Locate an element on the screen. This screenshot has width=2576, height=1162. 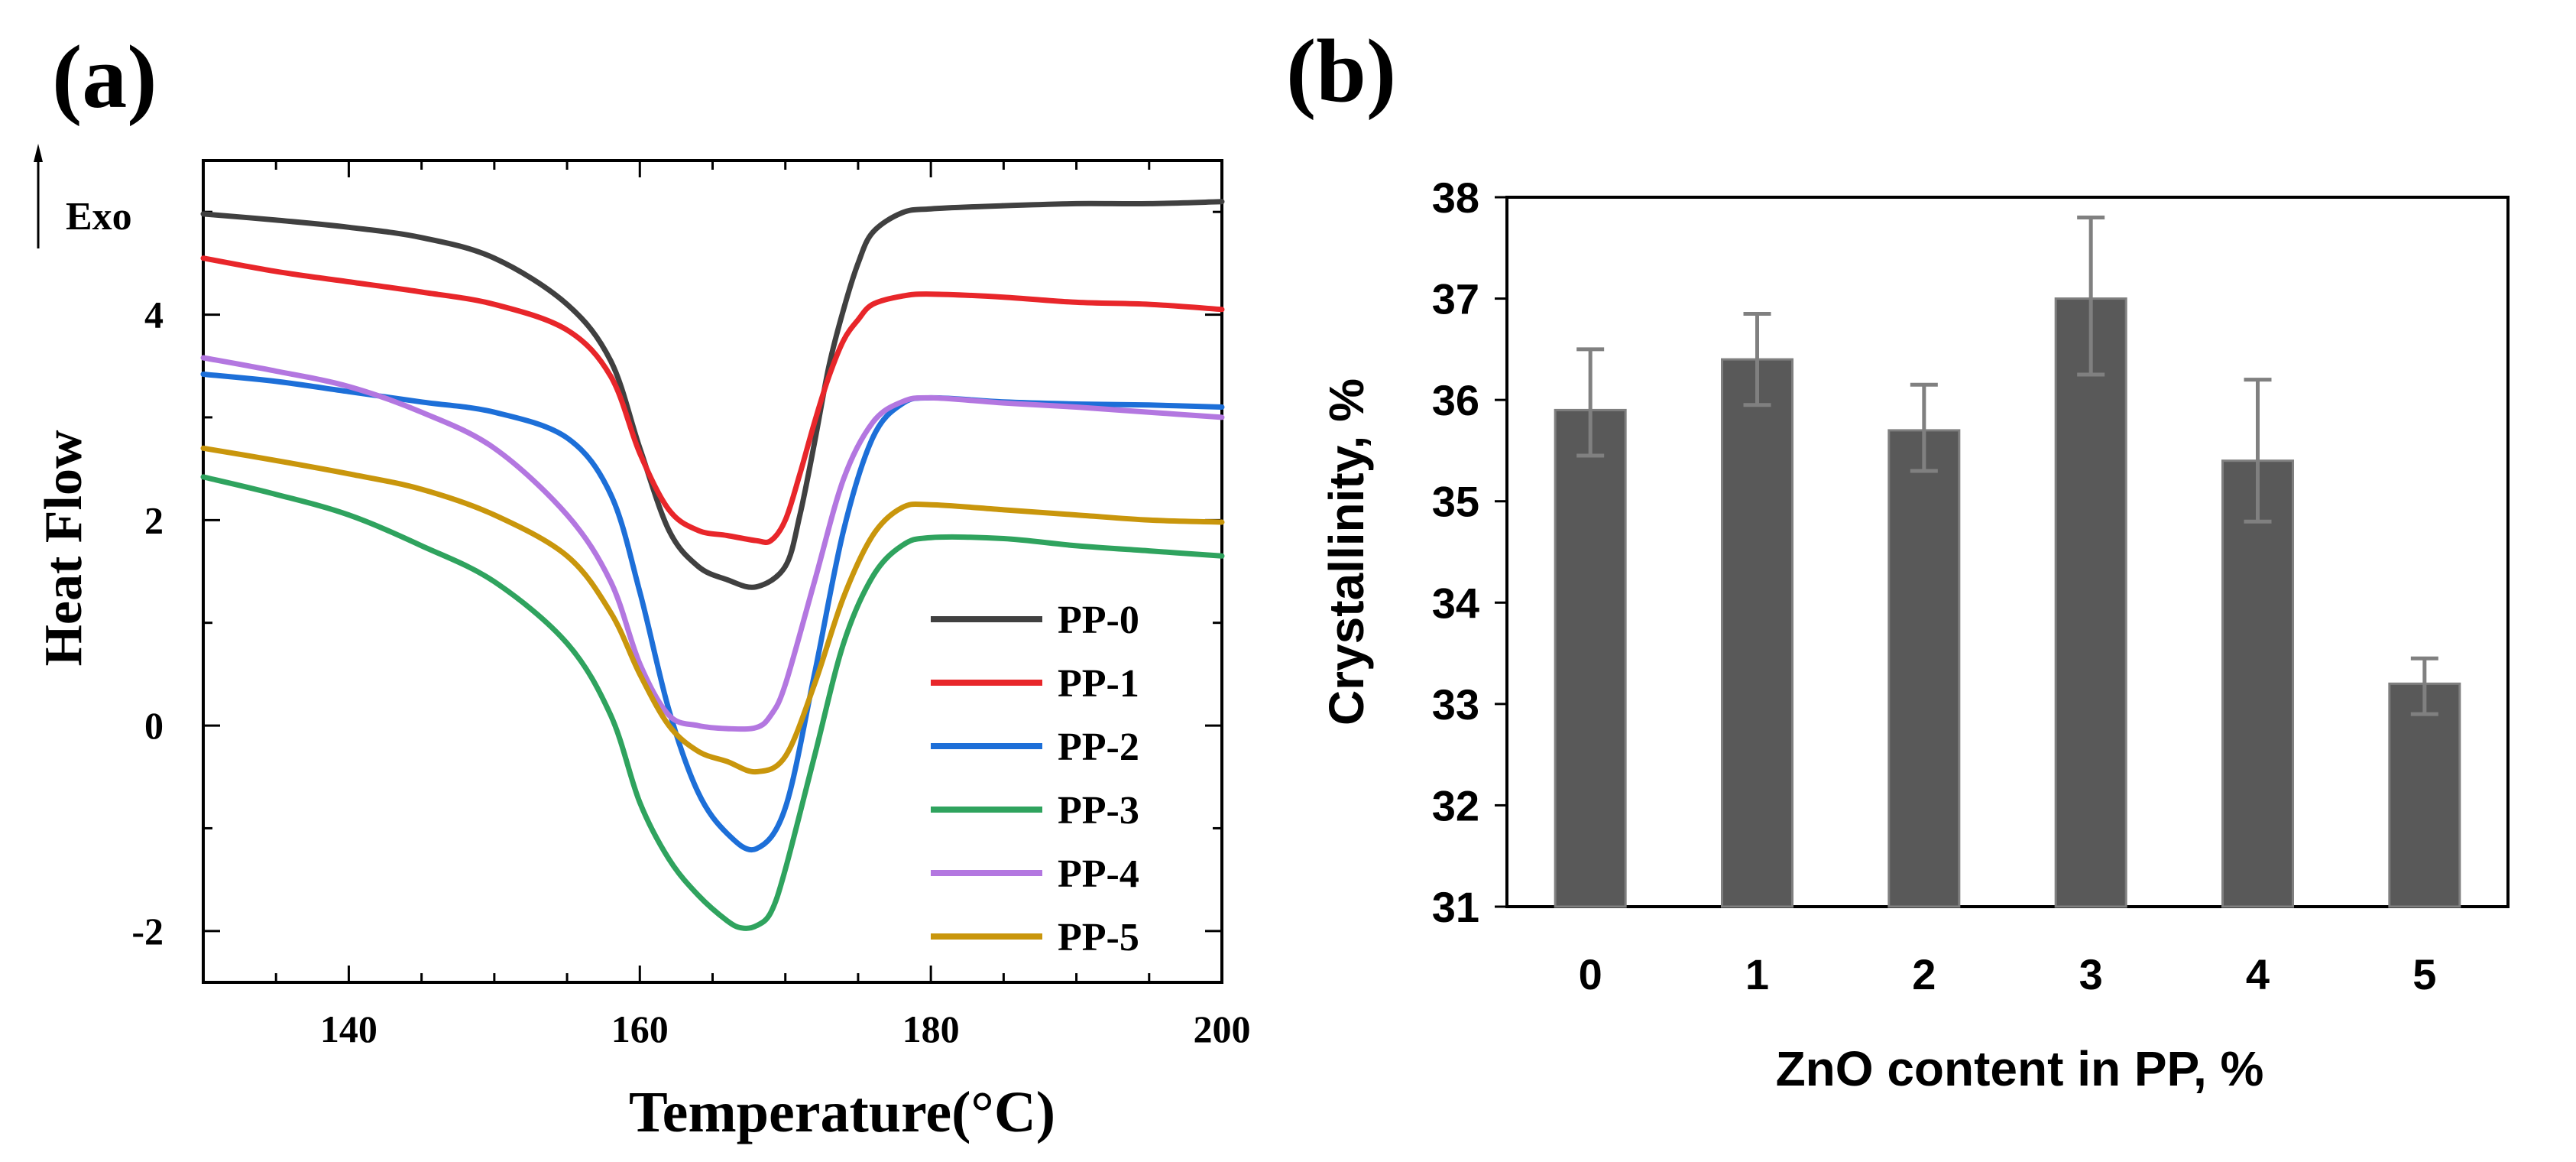
panel-b-label: (b) is located at coordinates (1341, 71).